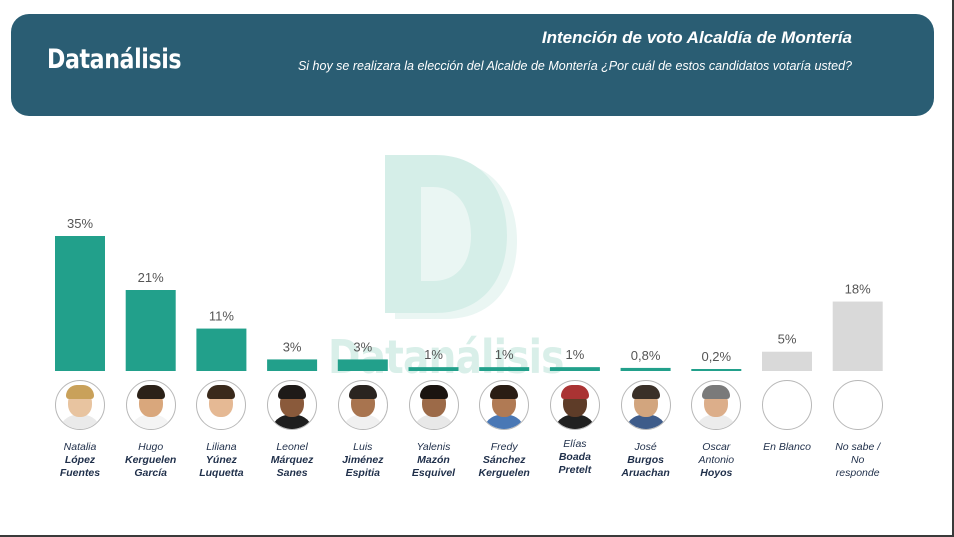 Image resolution: width=954 pixels, height=537 pixels. I want to click on candidate-surname-2: Luquetta, so click(221, 473).